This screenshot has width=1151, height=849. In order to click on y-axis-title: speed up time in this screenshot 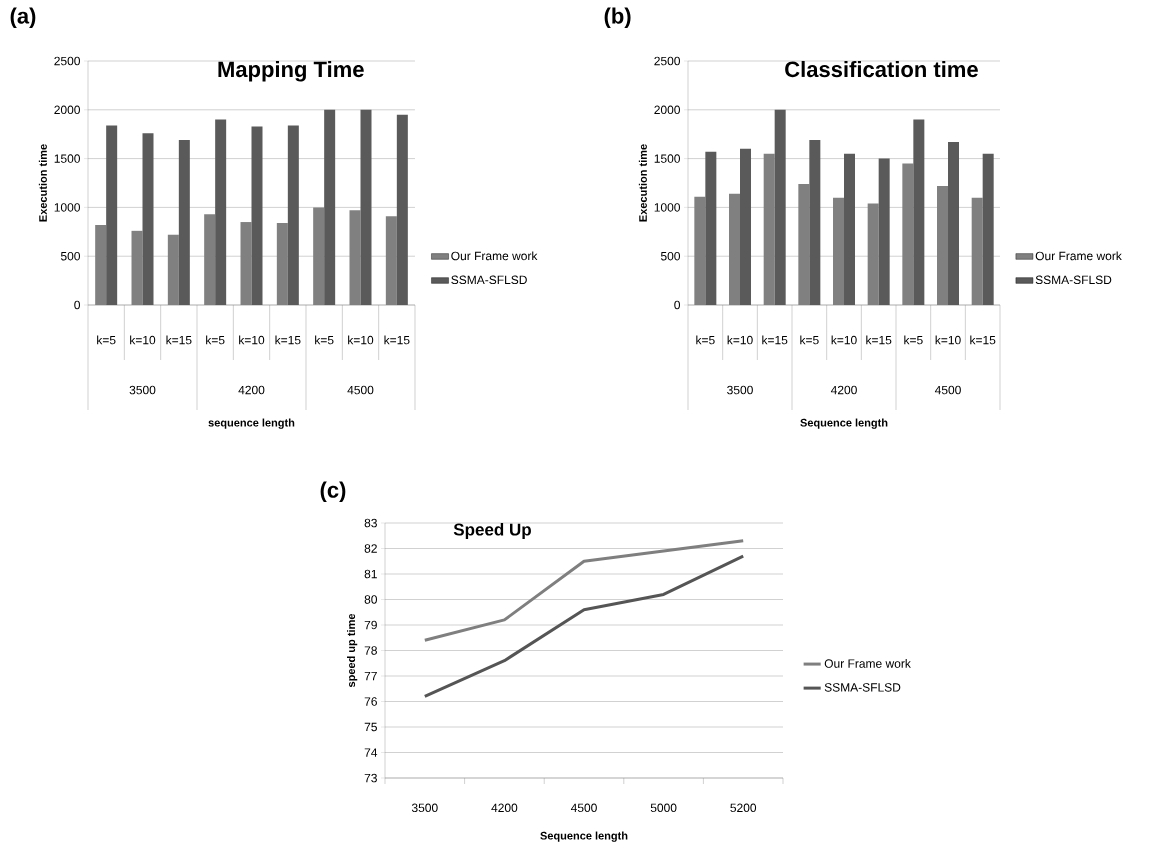, I will do `click(352, 650)`.